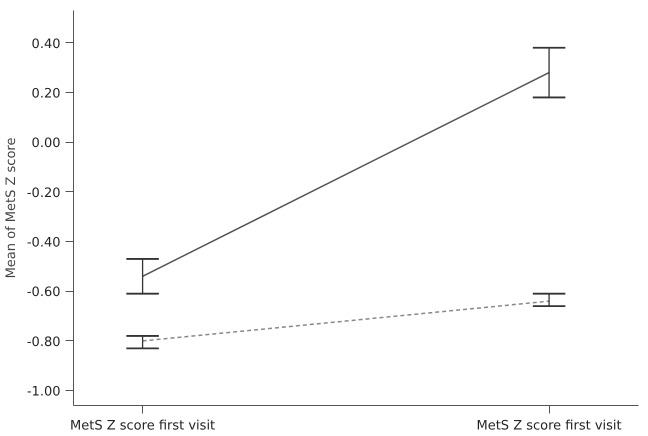 This screenshot has width=648, height=436. I want to click on y-tick-label: 0.00, so click(46, 144).